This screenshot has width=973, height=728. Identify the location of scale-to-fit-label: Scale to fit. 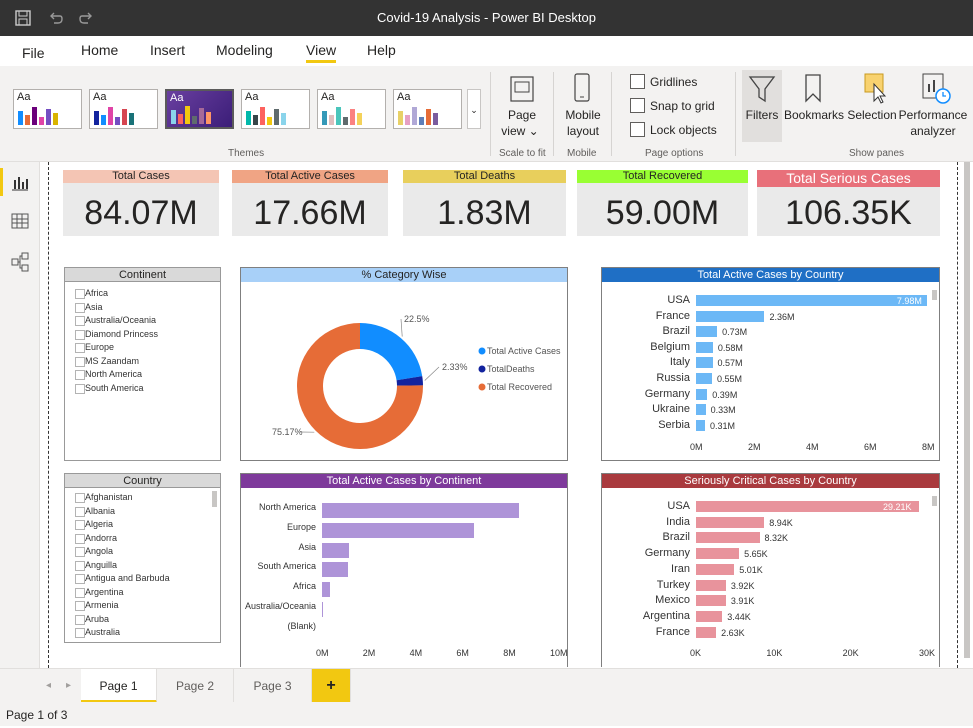
(522, 153).